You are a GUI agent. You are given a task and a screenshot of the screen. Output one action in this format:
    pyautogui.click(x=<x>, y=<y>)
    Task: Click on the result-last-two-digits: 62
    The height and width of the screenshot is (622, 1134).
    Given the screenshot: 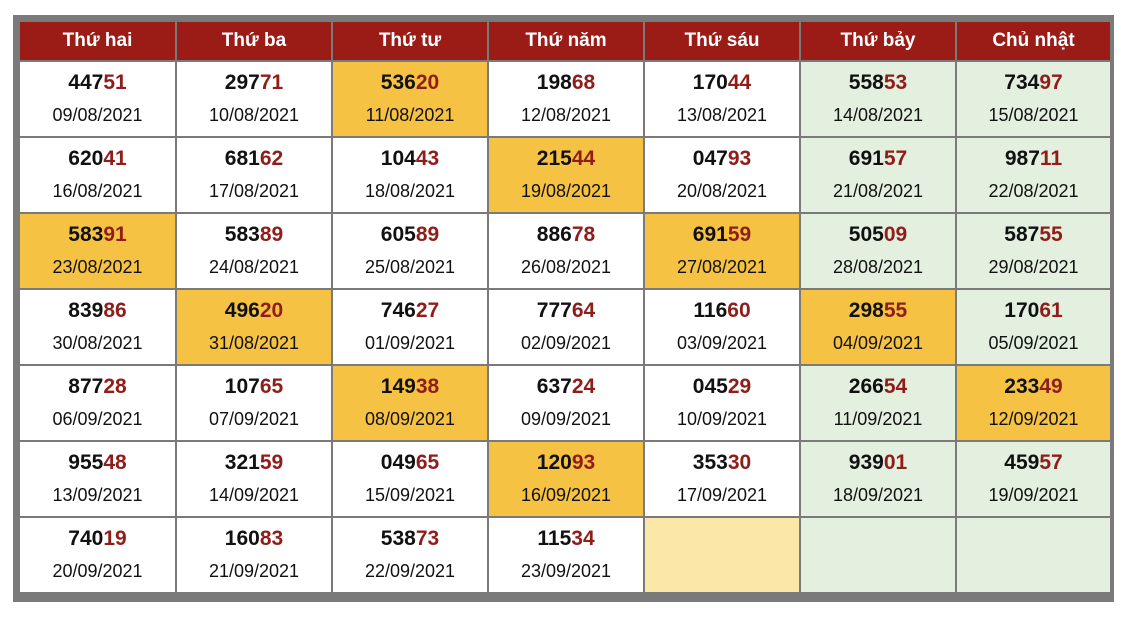 What is the action you would take?
    pyautogui.click(x=271, y=158)
    